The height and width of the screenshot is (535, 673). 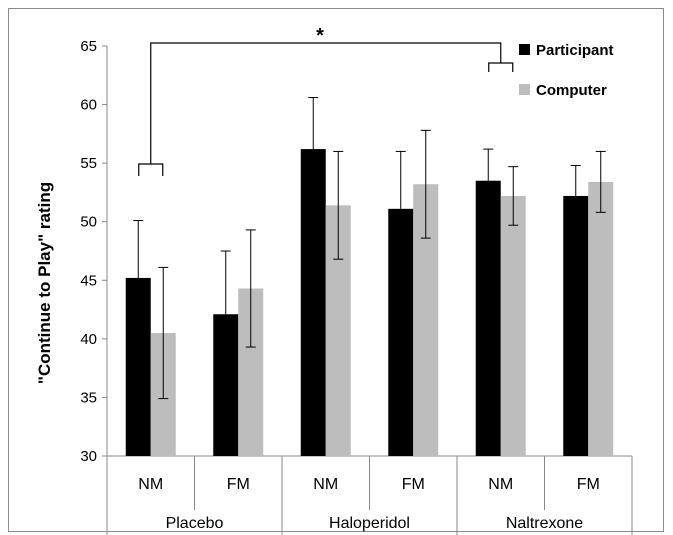 What do you see at coordinates (326, 103) in the screenshot?
I see `bracket-line` at bounding box center [326, 103].